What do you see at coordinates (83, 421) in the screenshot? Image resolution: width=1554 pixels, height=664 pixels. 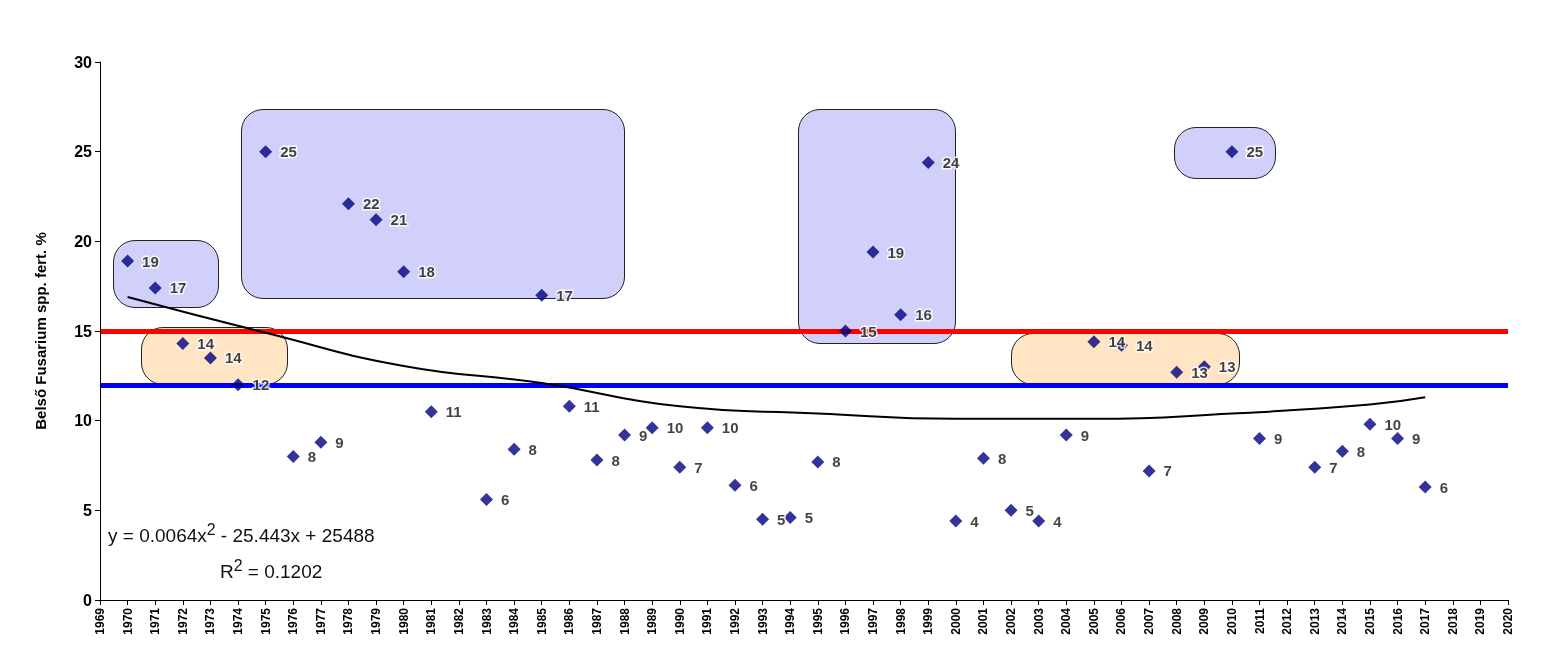 I see `y-tick-label: 10` at bounding box center [83, 421].